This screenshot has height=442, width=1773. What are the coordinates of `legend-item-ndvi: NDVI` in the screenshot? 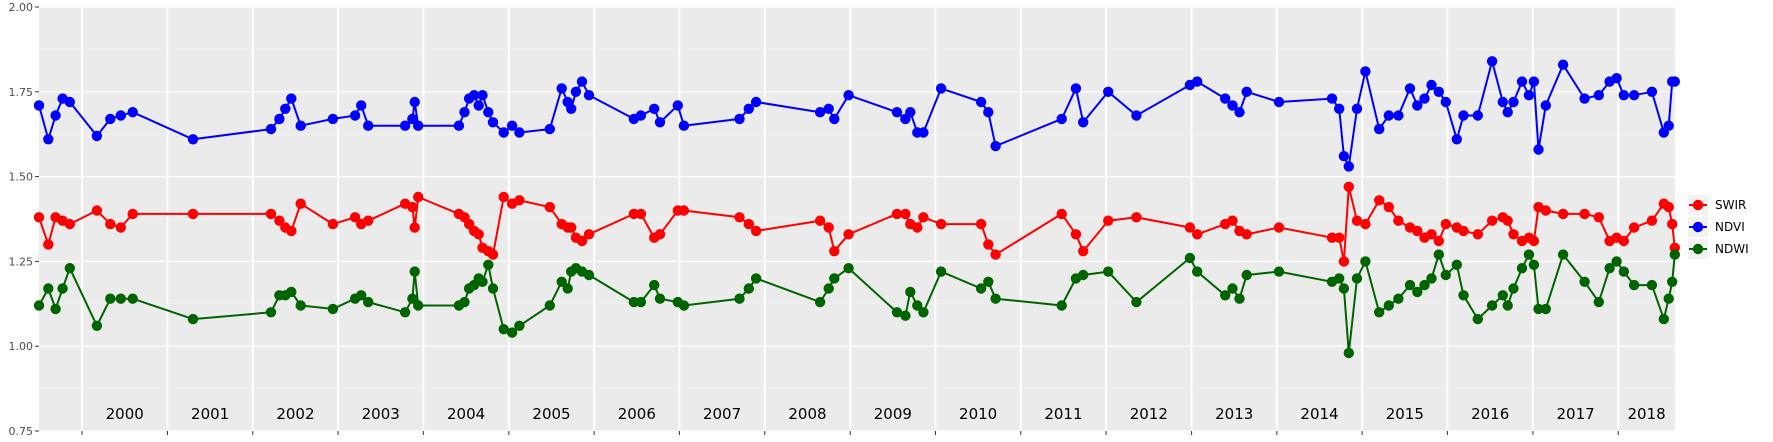 It's located at (1716, 227).